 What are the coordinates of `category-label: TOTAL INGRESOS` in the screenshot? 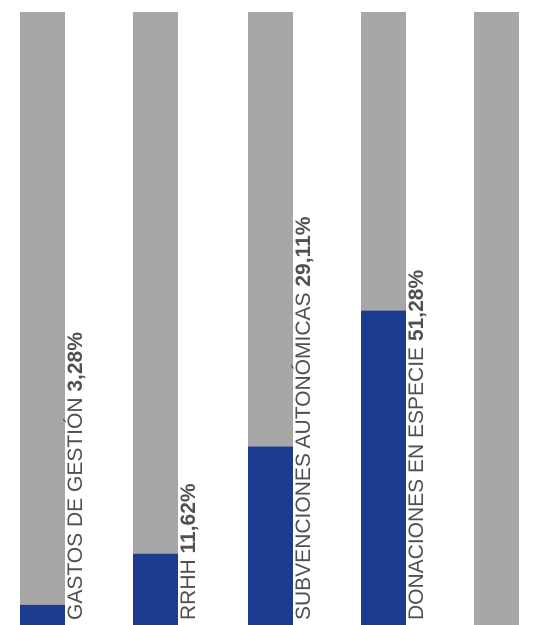 It's located at (529, 526).